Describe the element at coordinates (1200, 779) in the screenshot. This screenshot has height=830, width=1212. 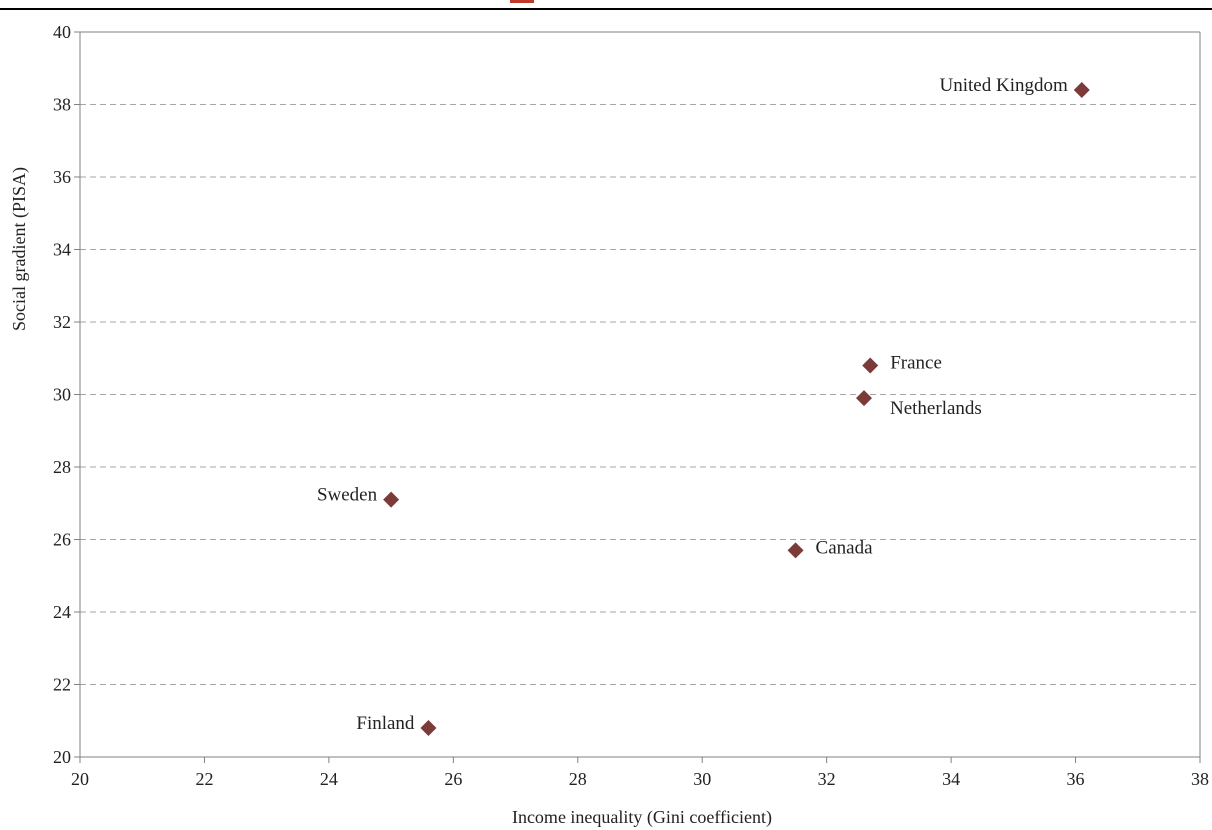
I see `x-tick-label: 38` at that location.